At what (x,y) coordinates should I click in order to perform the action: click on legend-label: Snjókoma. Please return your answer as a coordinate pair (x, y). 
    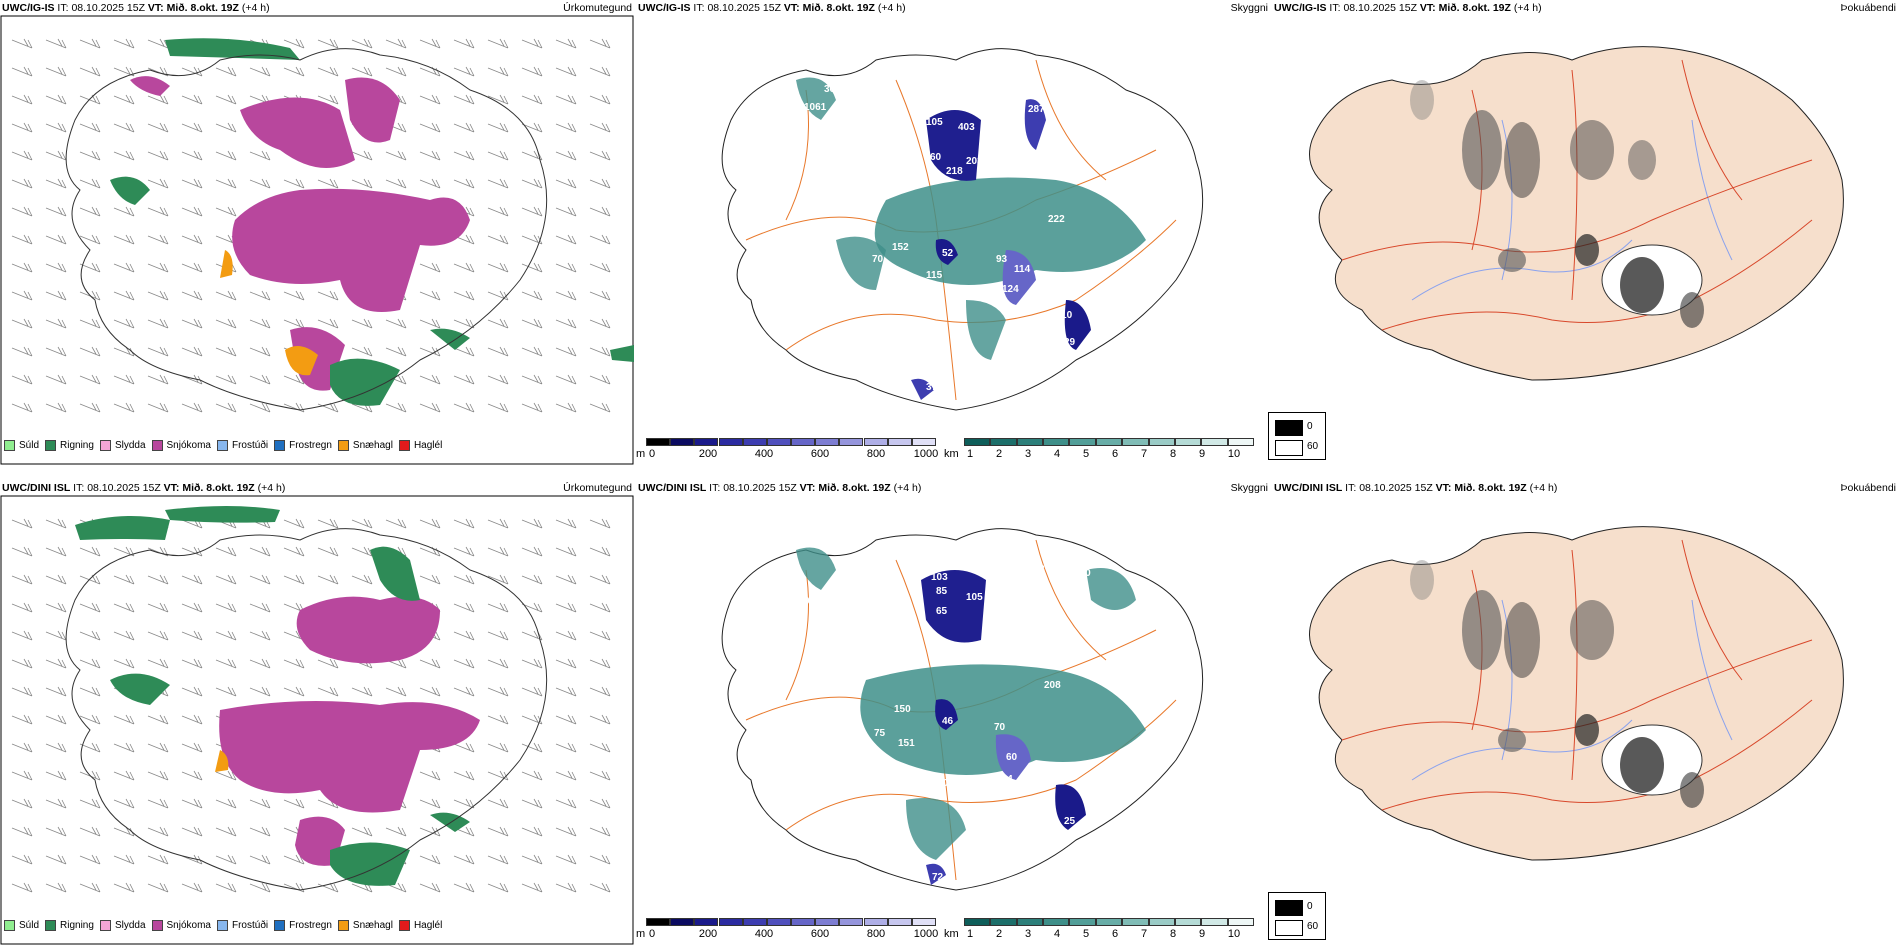
    Looking at the image, I should click on (188, 925).